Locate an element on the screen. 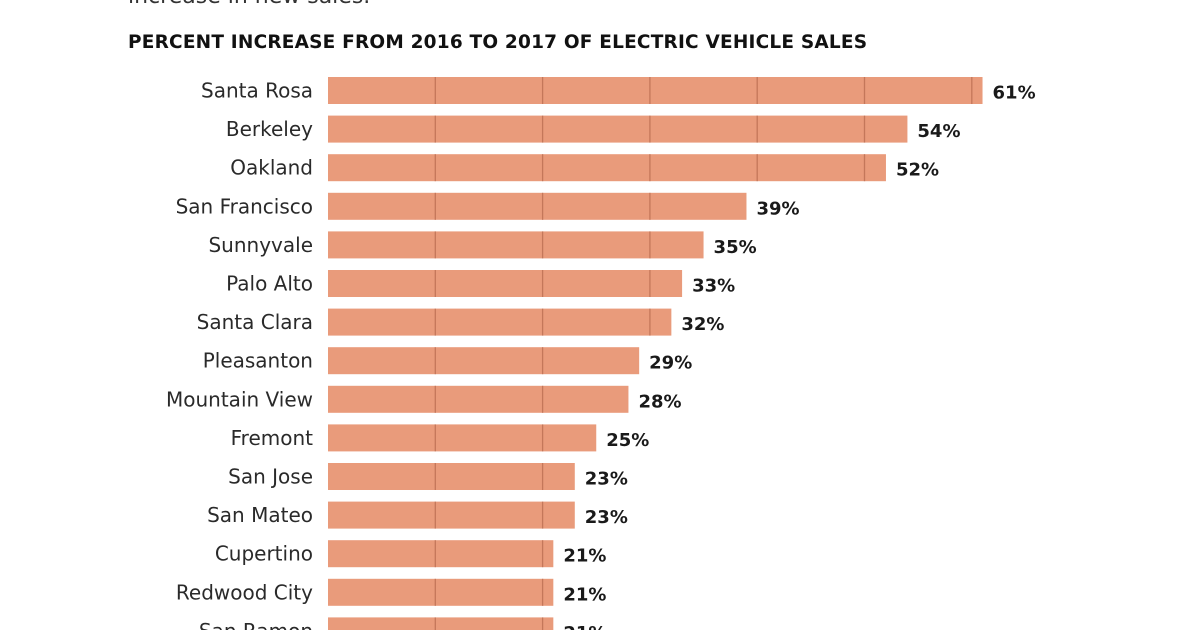 The image size is (1200, 630). value-label: 61% is located at coordinates (1014, 93).